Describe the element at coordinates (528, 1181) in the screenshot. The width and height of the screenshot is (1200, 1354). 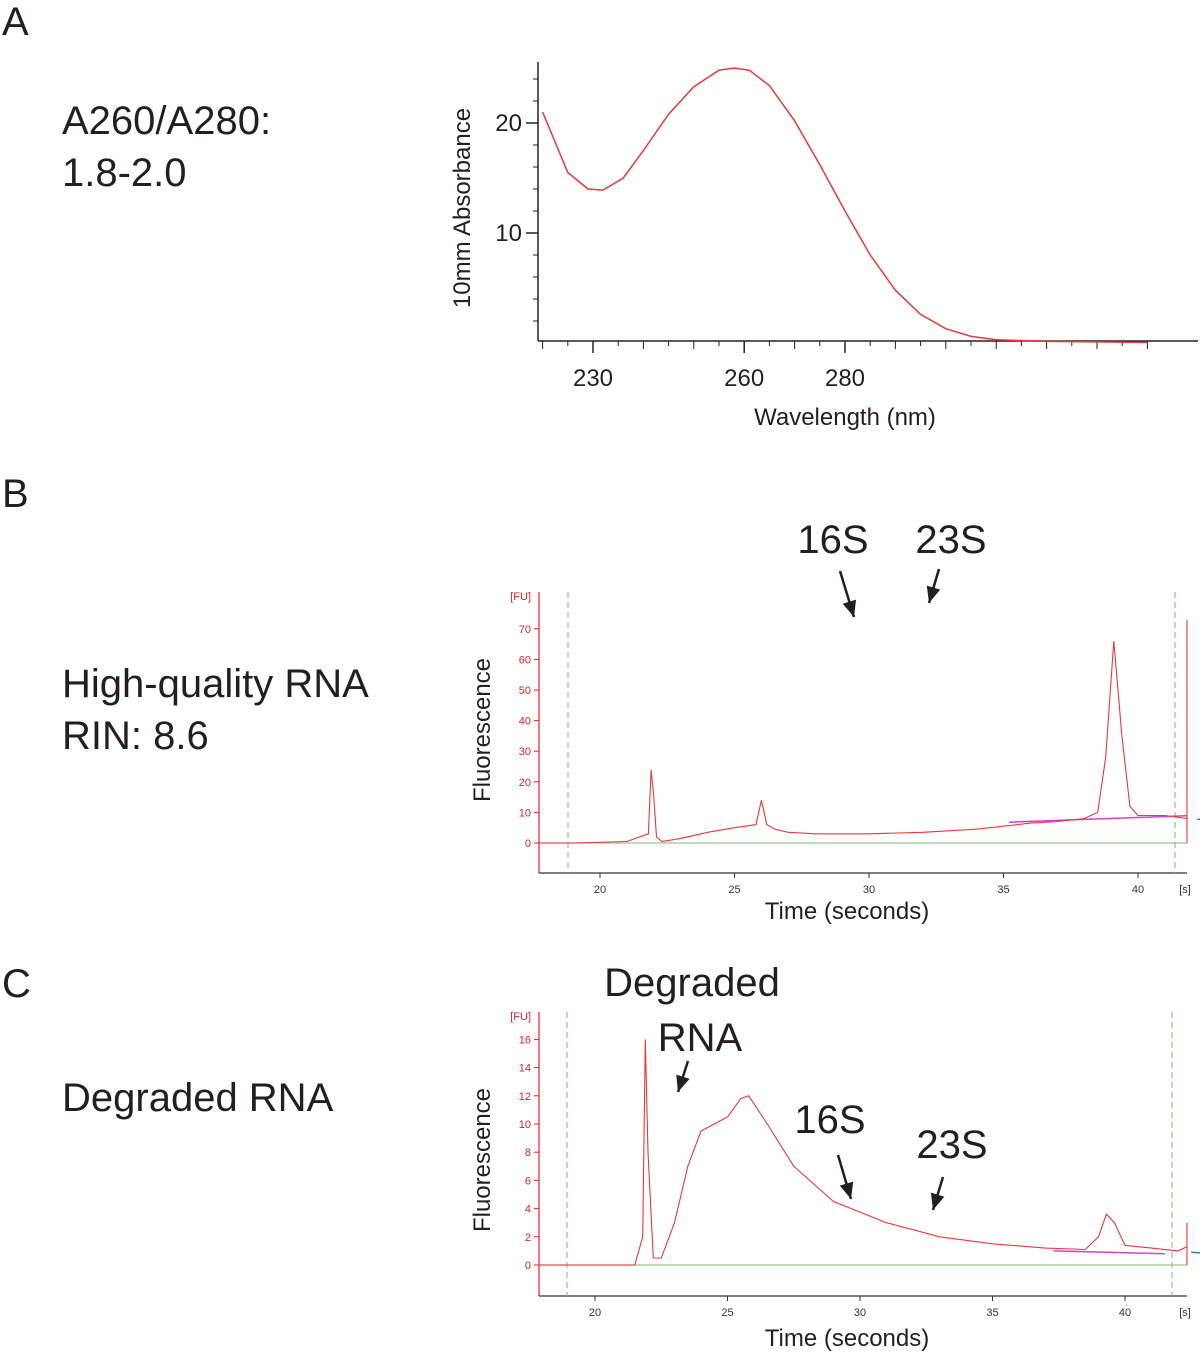
I see `c-y-tick-label: 6` at that location.